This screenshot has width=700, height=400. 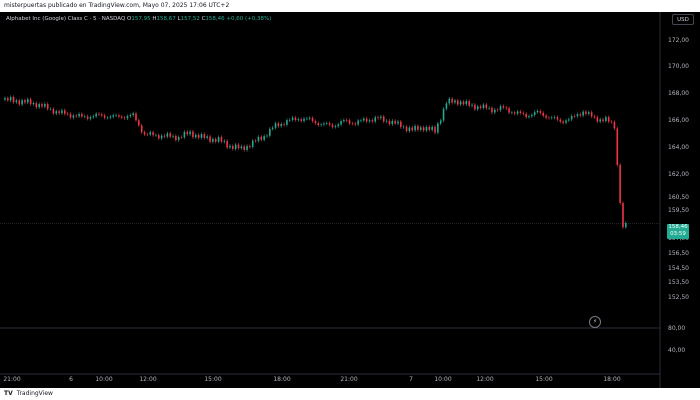 What do you see at coordinates (676, 328) in the screenshot?
I see `price-axis-label: 80,00` at bounding box center [676, 328].